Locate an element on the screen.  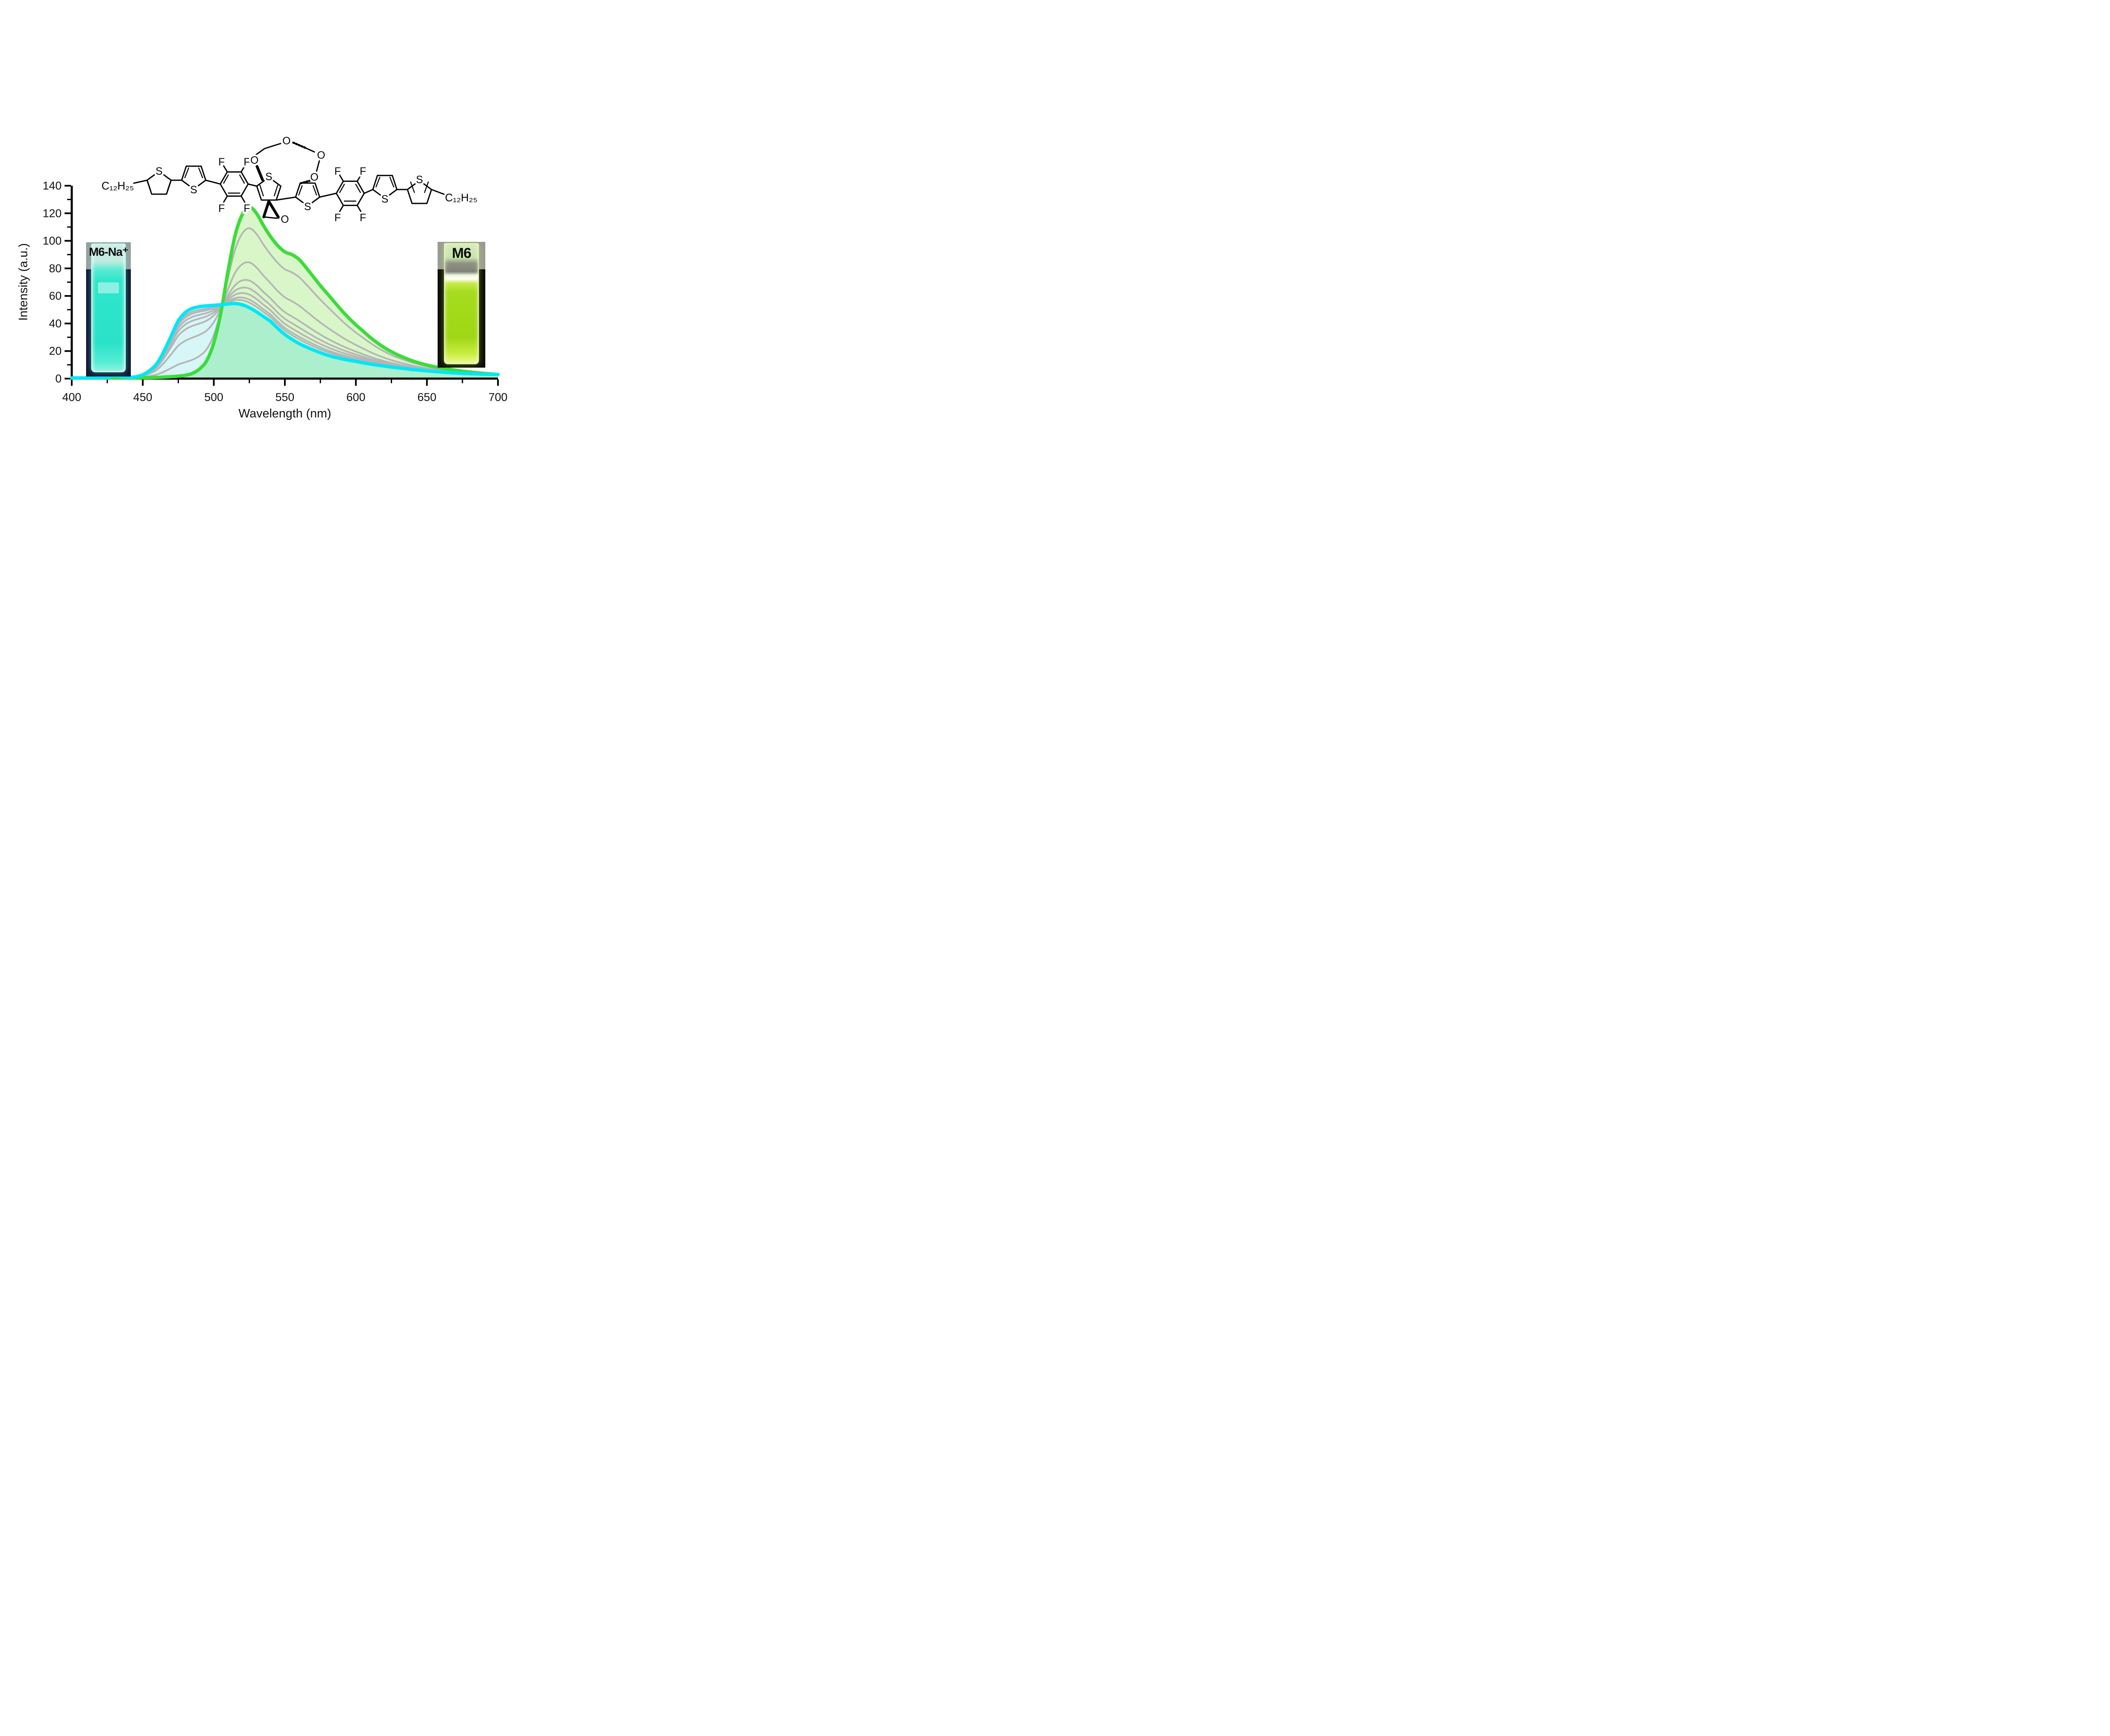
m6-curve is located at coordinates (285, 292).